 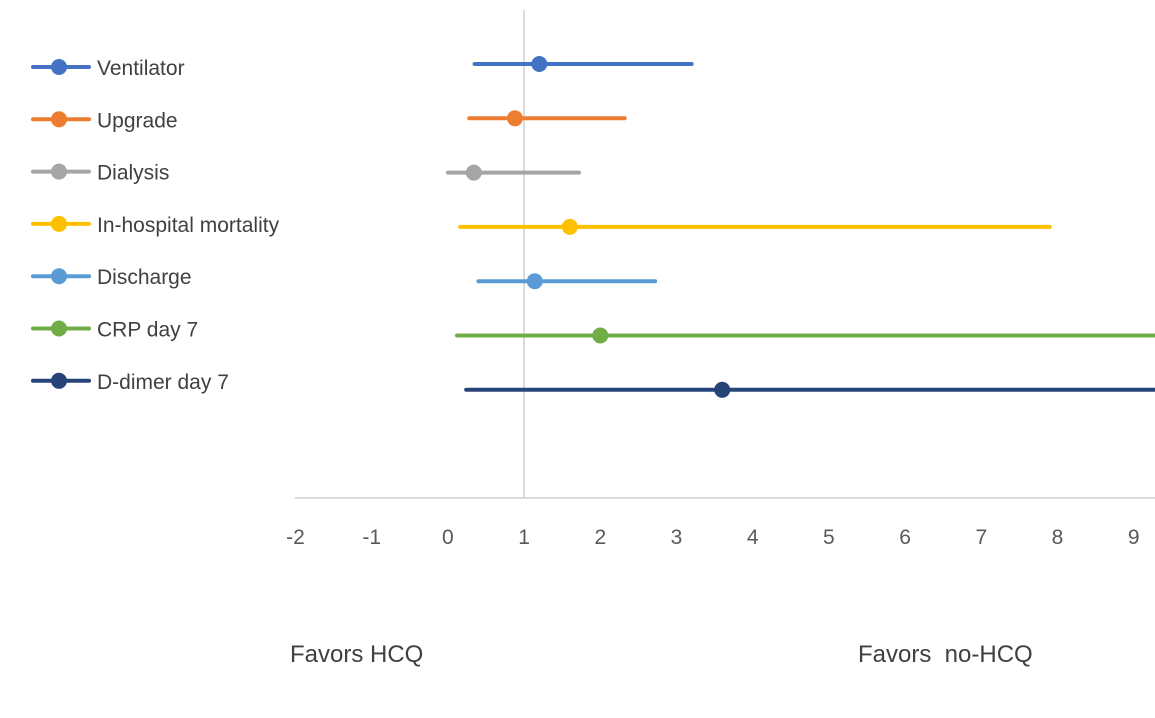 I want to click on x-tick-label: -1, so click(x=371, y=537).